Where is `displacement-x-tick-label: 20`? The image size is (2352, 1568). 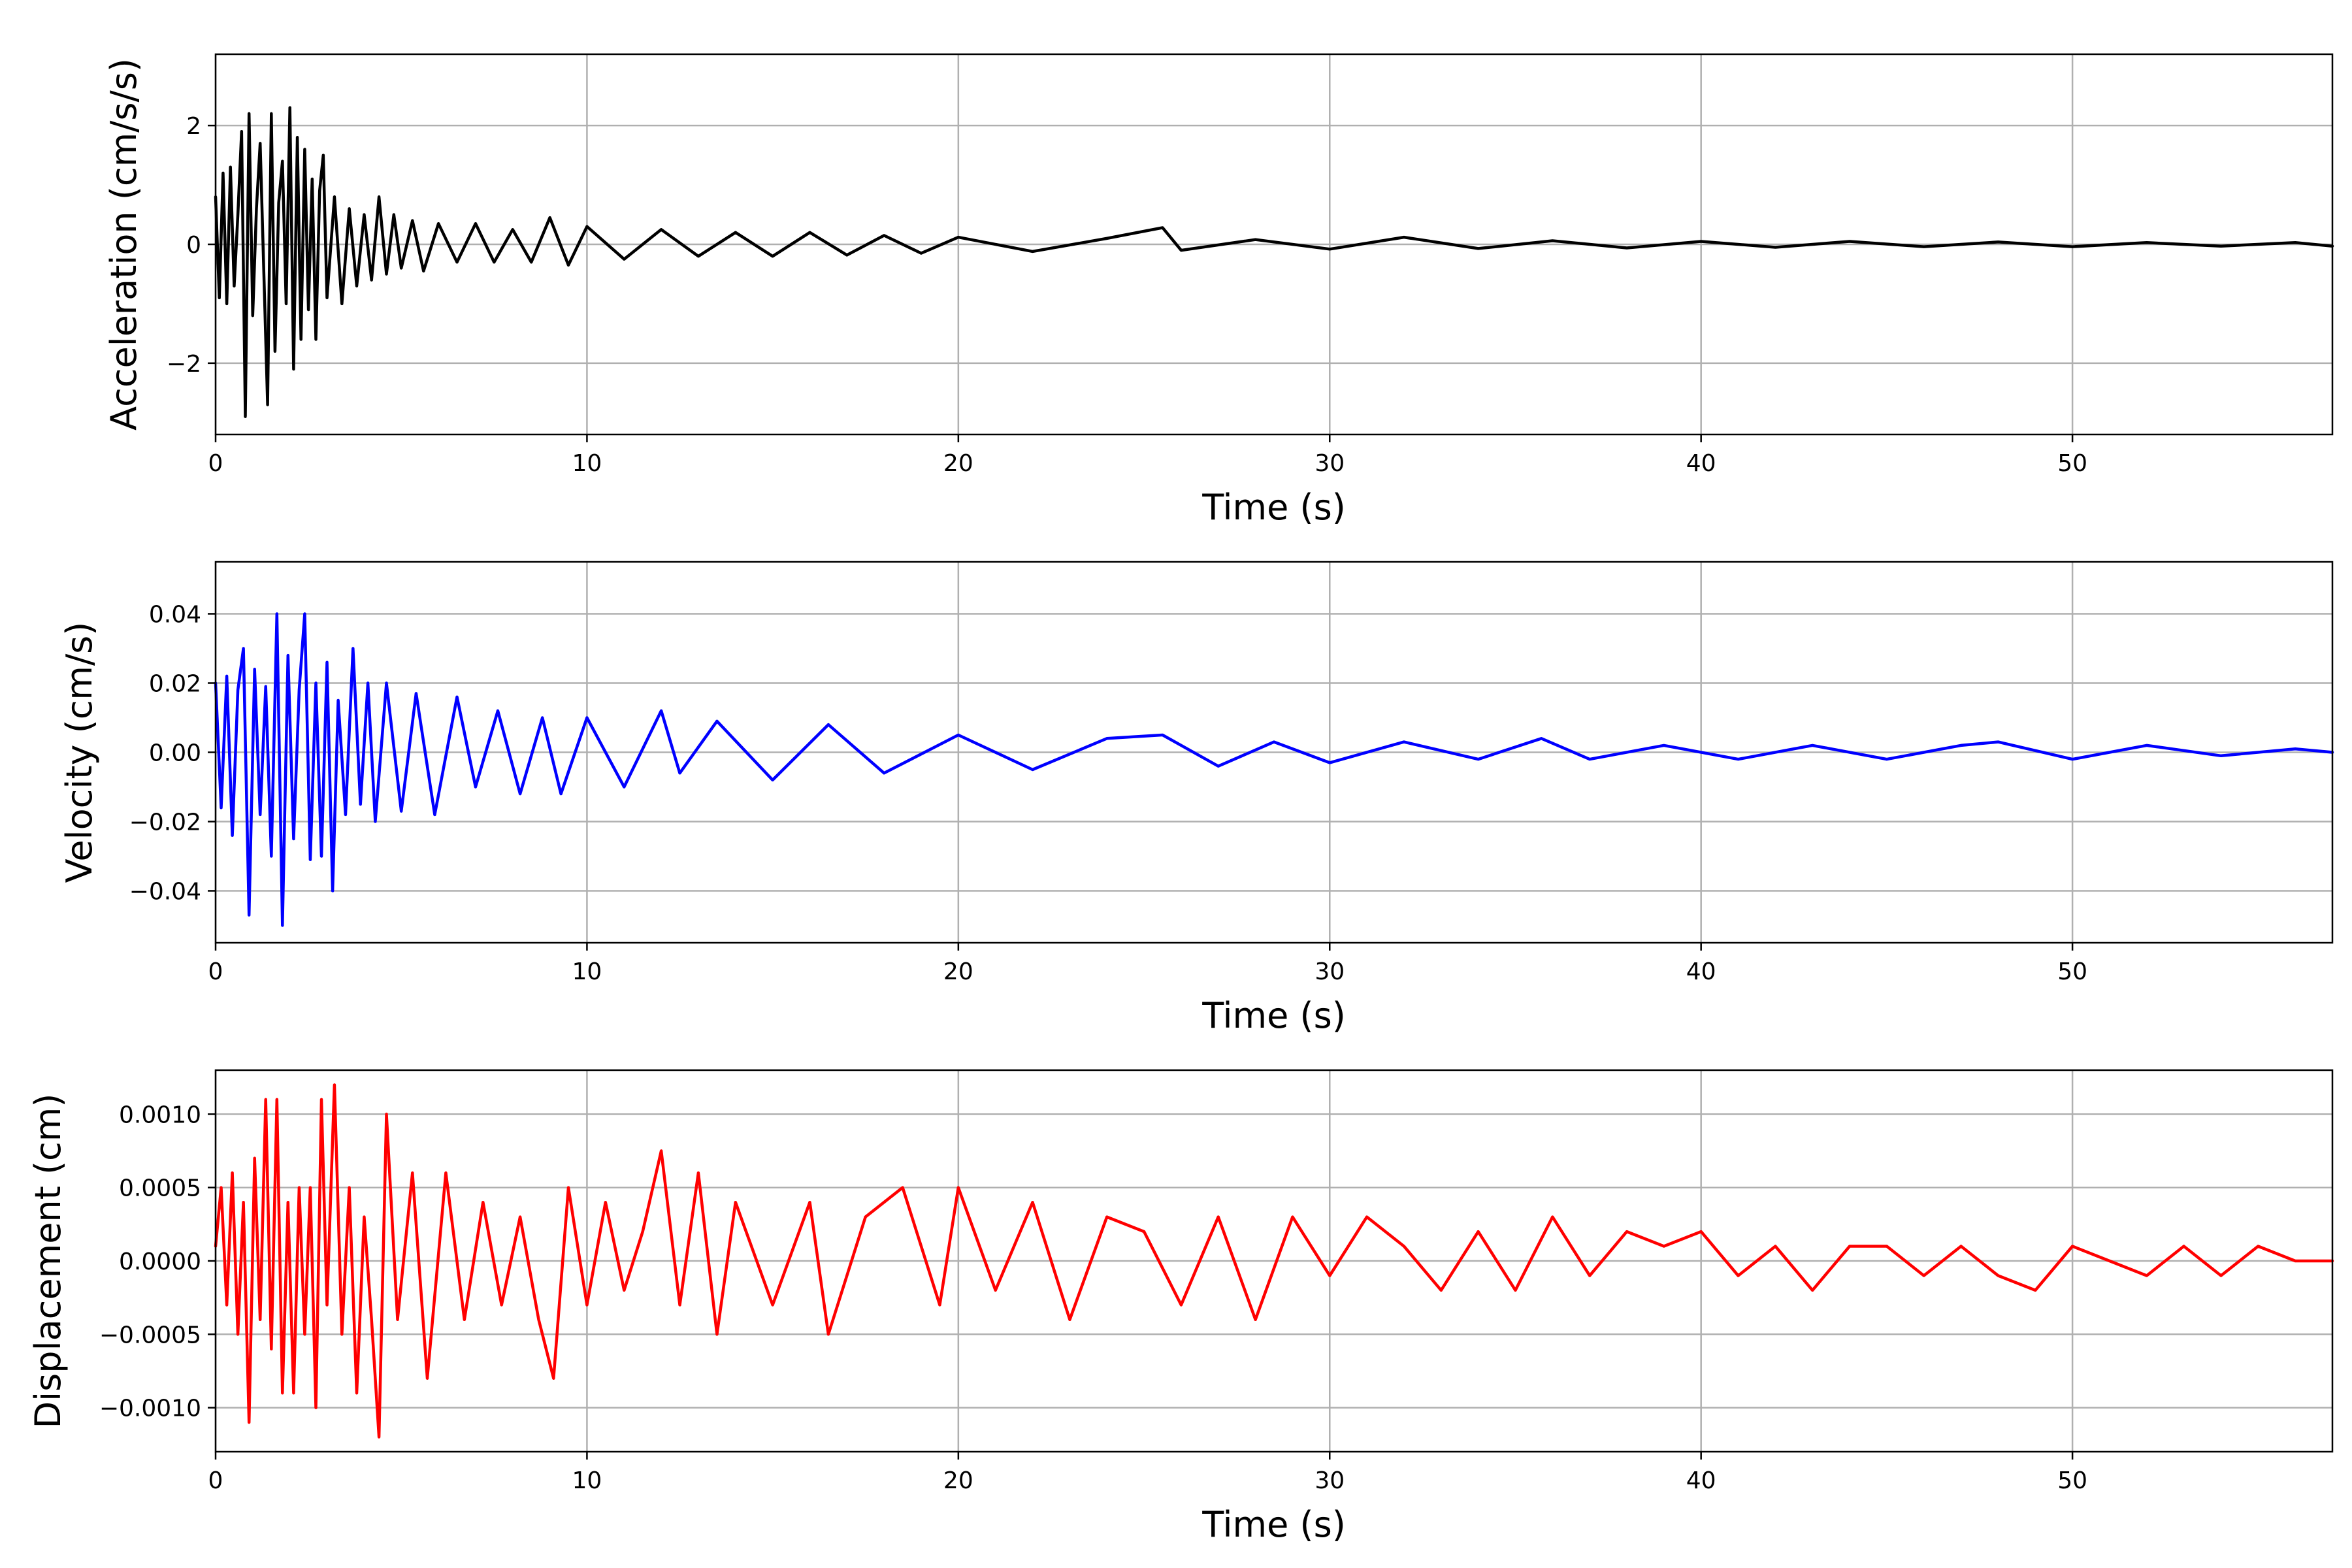 displacement-x-tick-label: 20 is located at coordinates (958, 1480).